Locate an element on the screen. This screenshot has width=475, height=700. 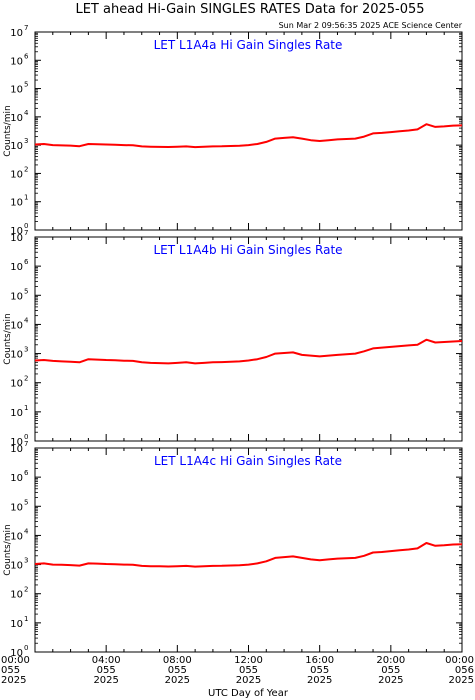
panel-label: LET L1A4c Hi Gain Singles Rate is located at coordinates (248, 461).